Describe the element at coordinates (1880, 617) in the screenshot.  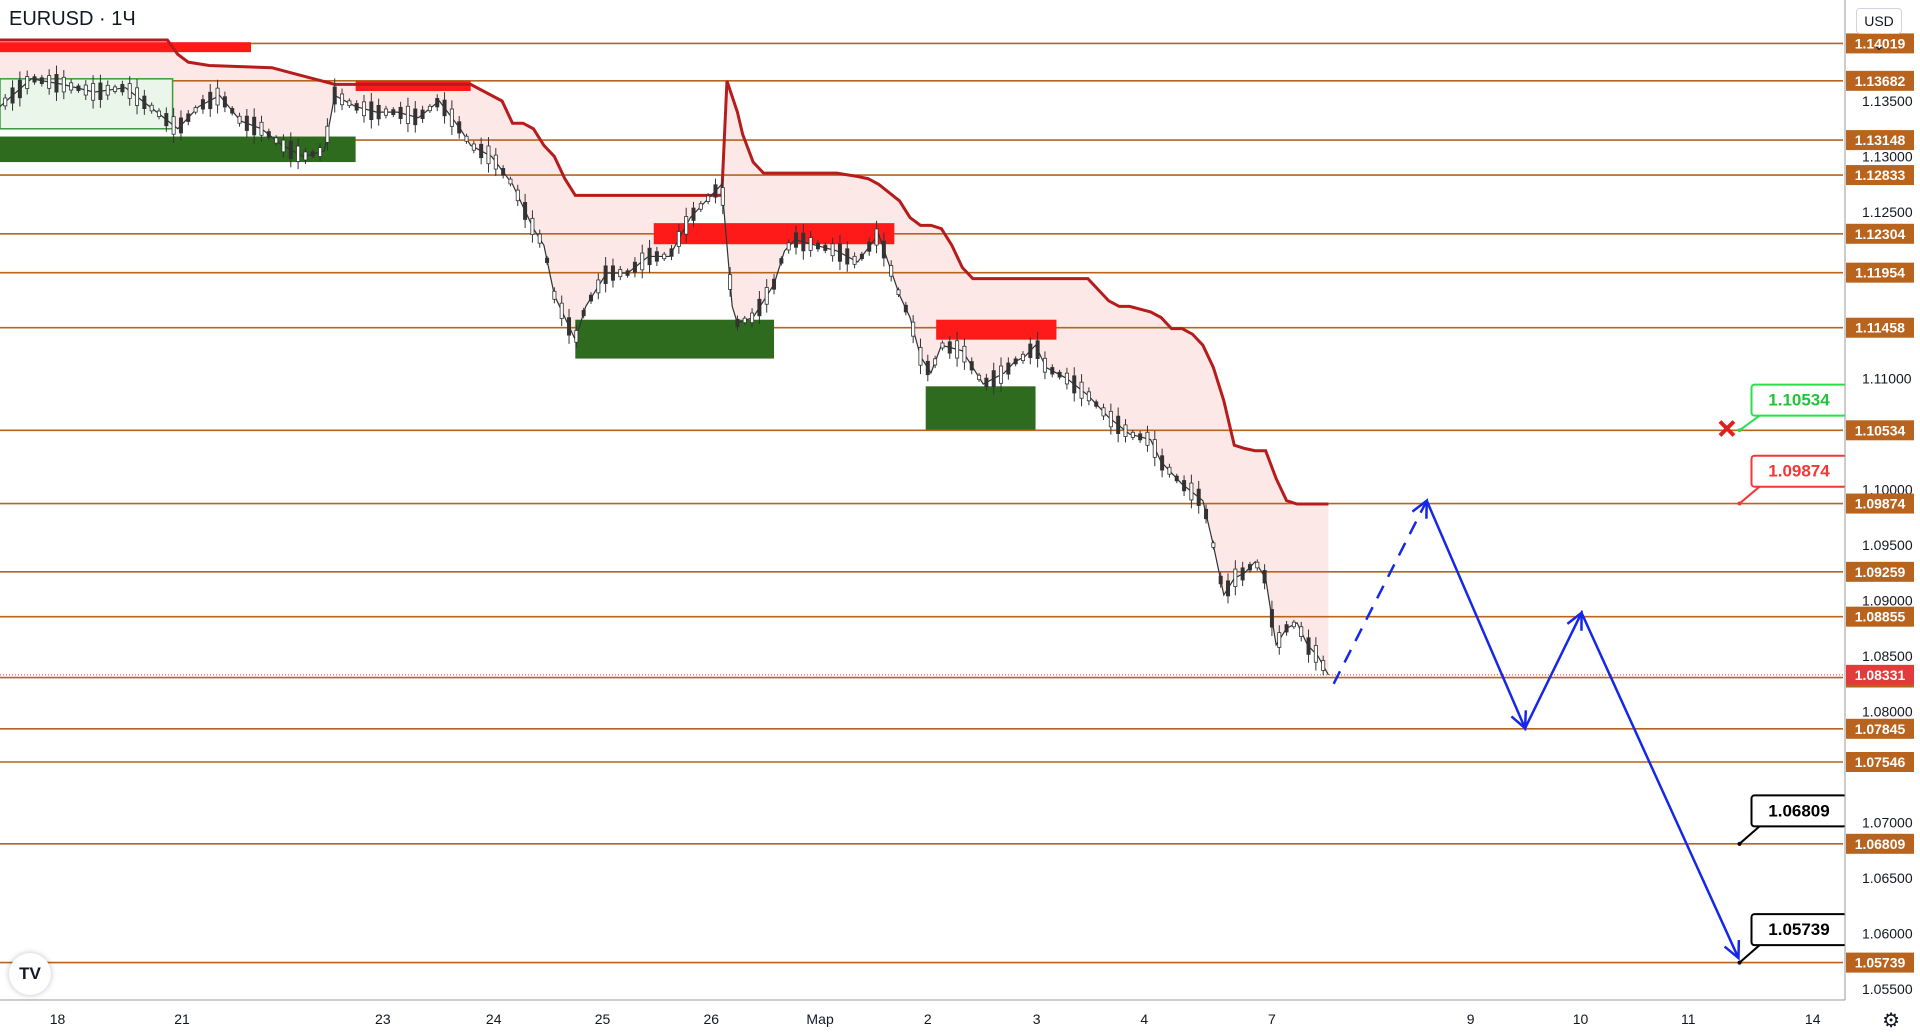
I see `level-label: 1.08855` at that location.